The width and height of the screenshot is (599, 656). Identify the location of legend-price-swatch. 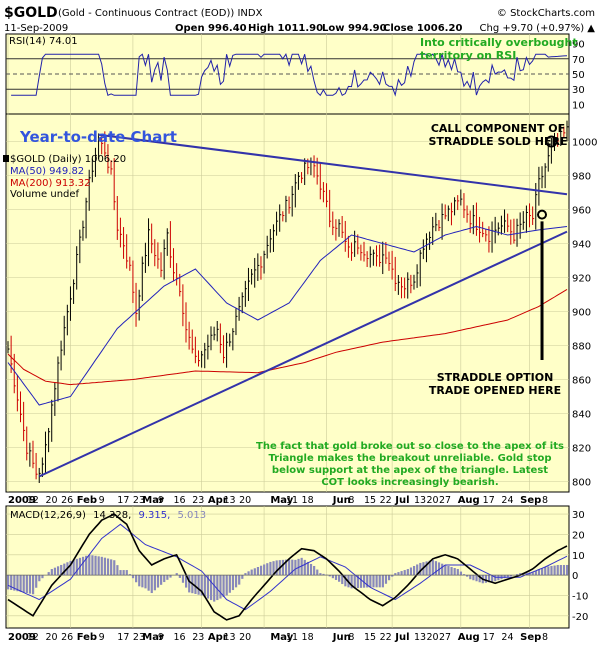
(6, 158).